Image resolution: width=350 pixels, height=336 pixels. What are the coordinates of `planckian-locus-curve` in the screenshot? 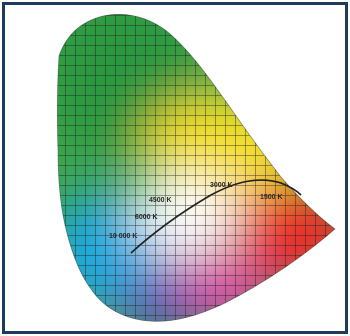 It's located at (216, 216).